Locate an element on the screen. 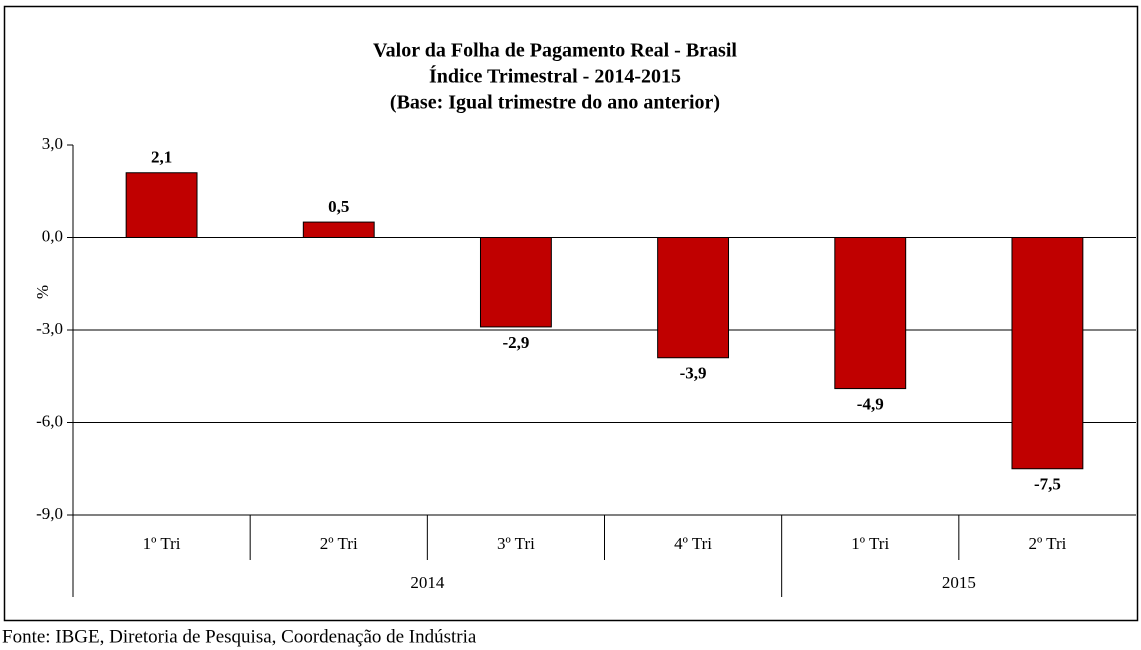 Image resolution: width=1141 pixels, height=650 pixels. value-label: 0,5 is located at coordinates (338, 206).